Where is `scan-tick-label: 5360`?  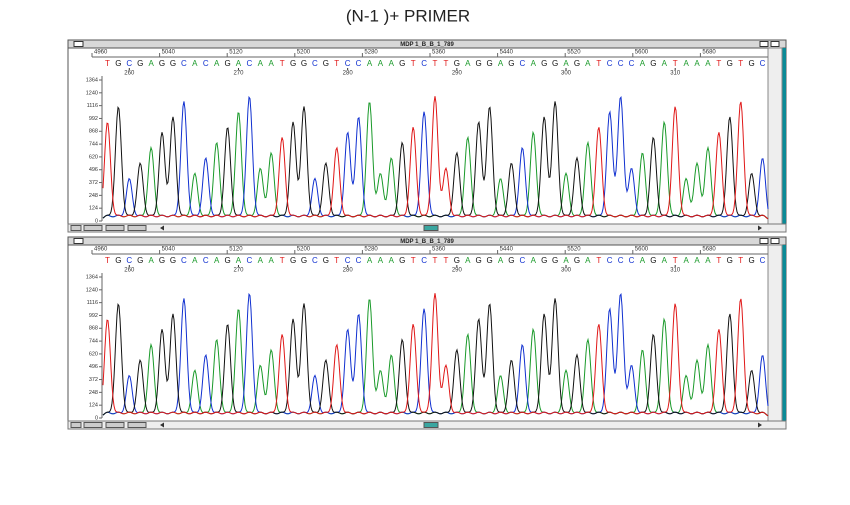 scan-tick-label: 5360 is located at coordinates (439, 250).